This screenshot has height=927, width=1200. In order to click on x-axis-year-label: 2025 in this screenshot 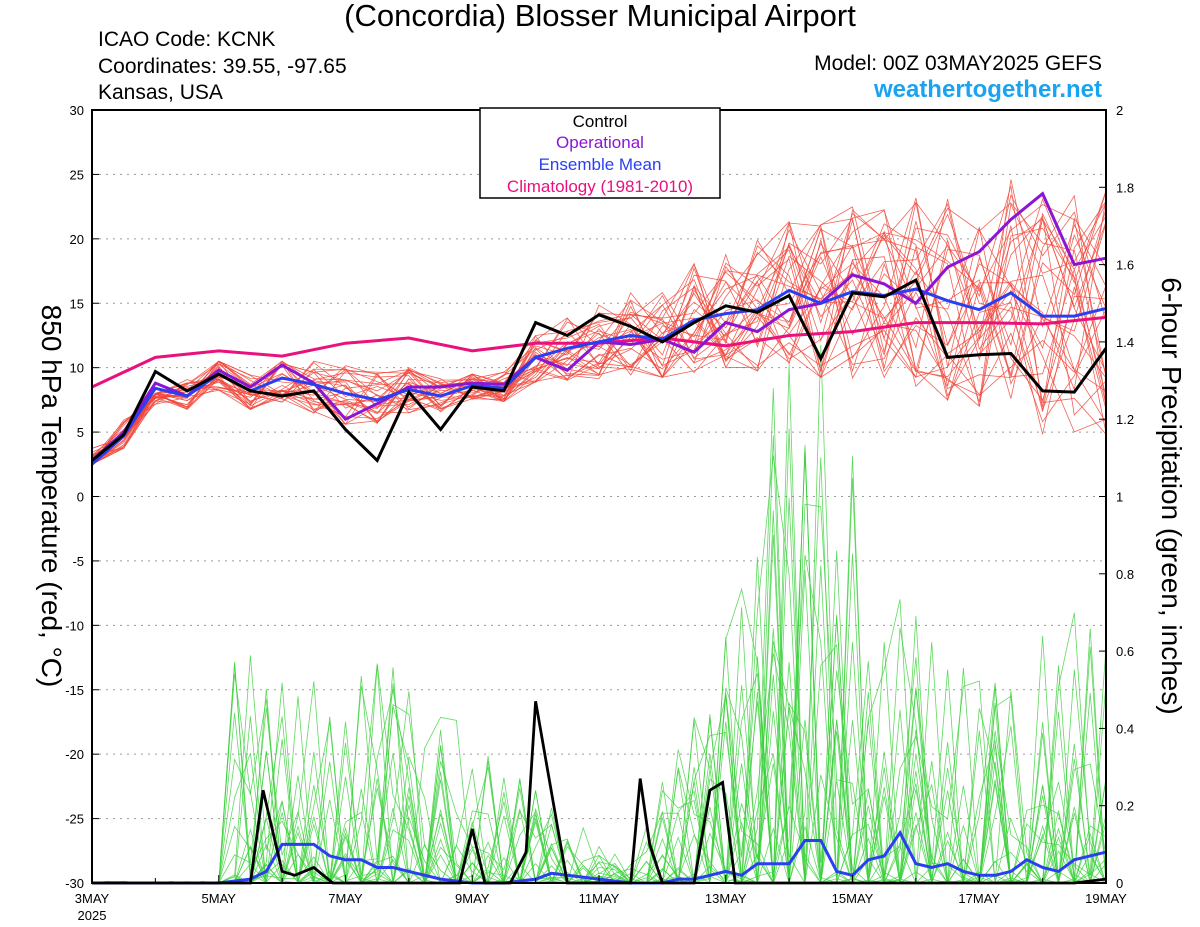, I will do `click(92, 915)`.